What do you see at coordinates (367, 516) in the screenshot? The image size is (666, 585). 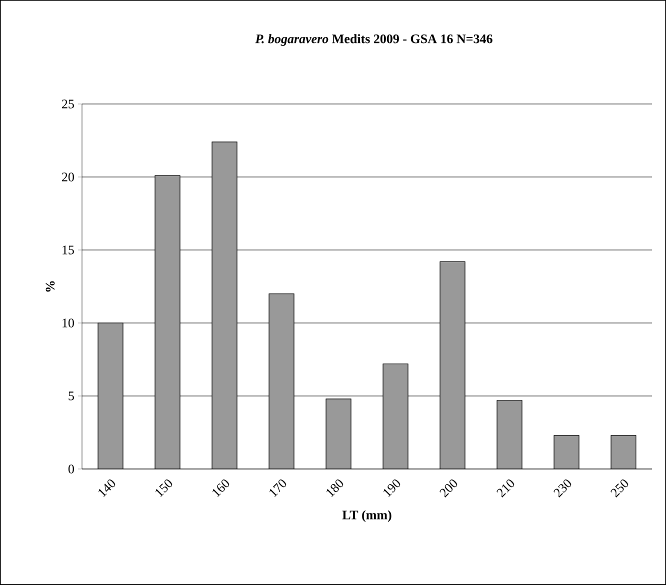 I see `x-axis-title: LT (mm)` at bounding box center [367, 516].